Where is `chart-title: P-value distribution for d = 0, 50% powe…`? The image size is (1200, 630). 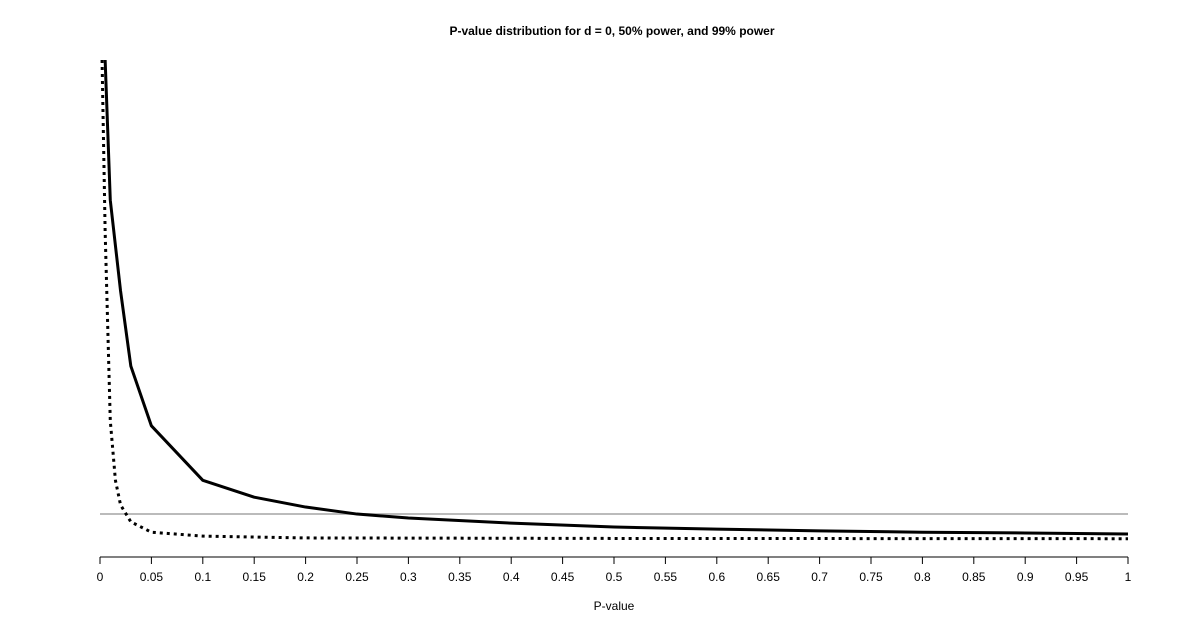 chart-title: P-value distribution for d = 0, 50% powe… is located at coordinates (611, 31).